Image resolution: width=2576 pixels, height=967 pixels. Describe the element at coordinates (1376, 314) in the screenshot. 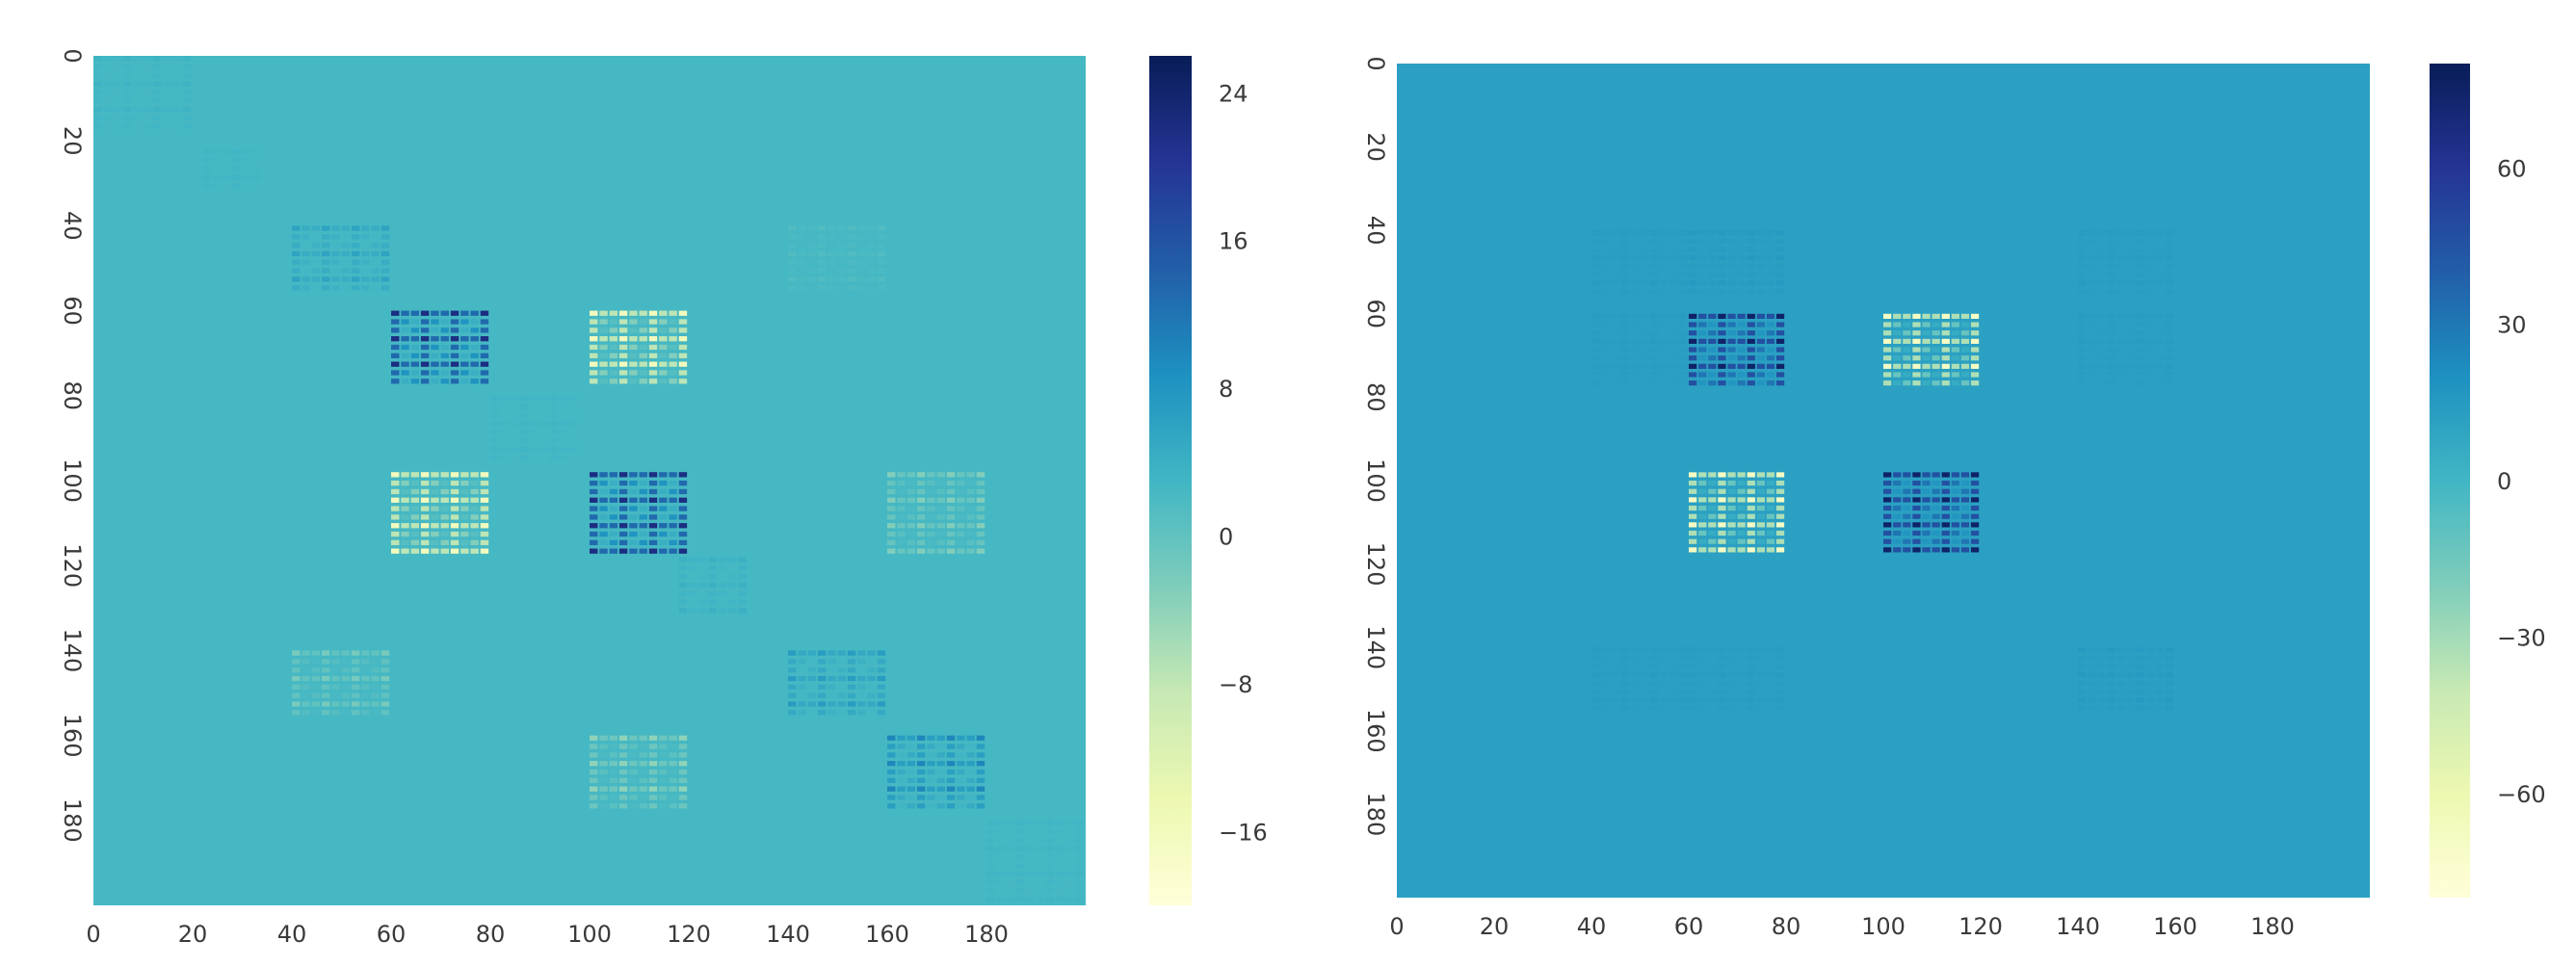

I see `y-tick-label: 60` at that location.